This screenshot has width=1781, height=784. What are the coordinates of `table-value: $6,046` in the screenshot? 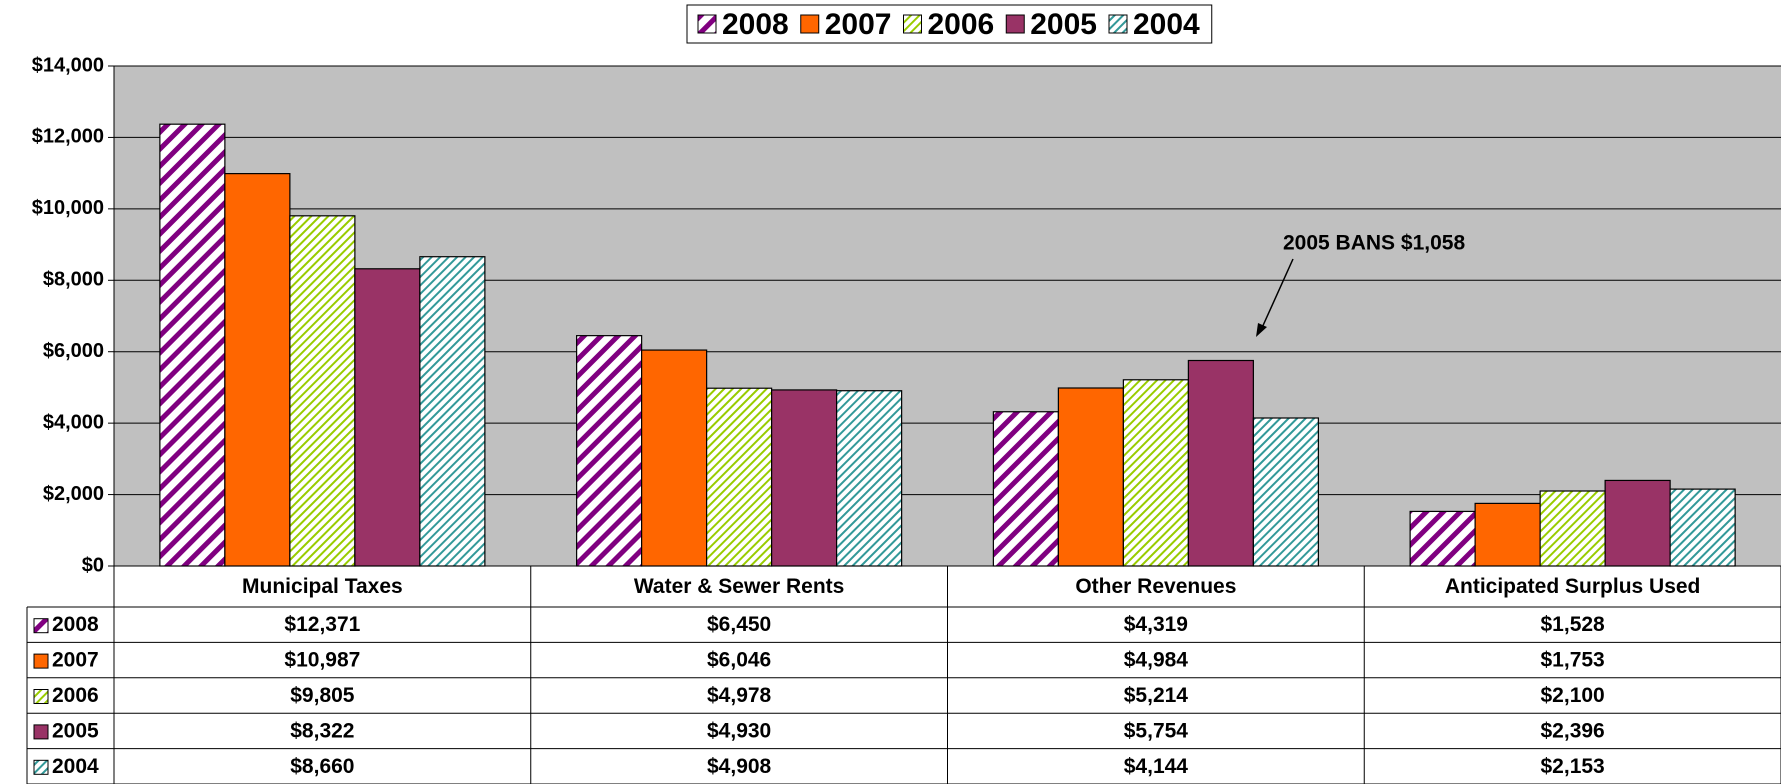 It's located at (739, 660).